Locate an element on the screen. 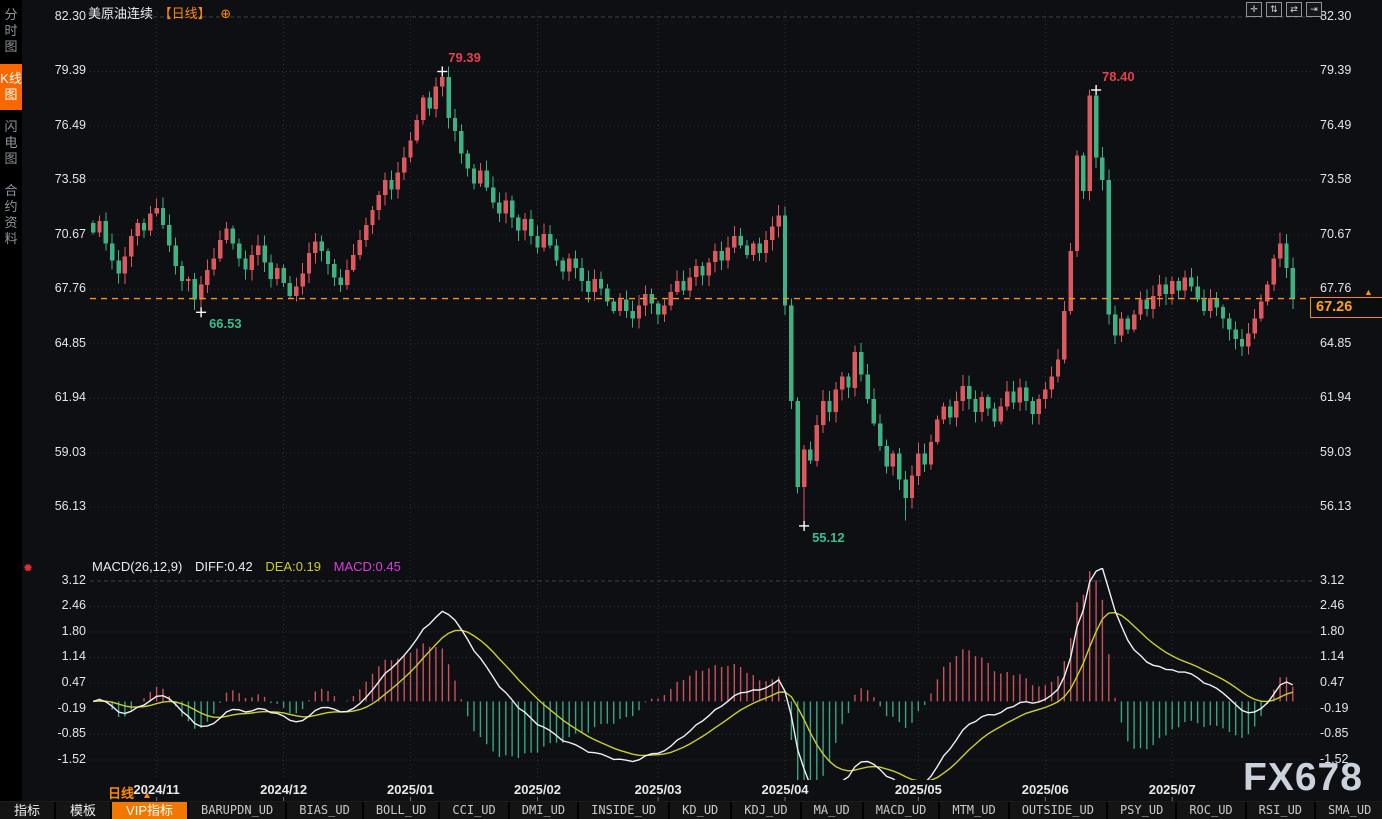 The height and width of the screenshot is (819, 1382). indicator-item-ma_ud: MA_UD is located at coordinates (832, 810).